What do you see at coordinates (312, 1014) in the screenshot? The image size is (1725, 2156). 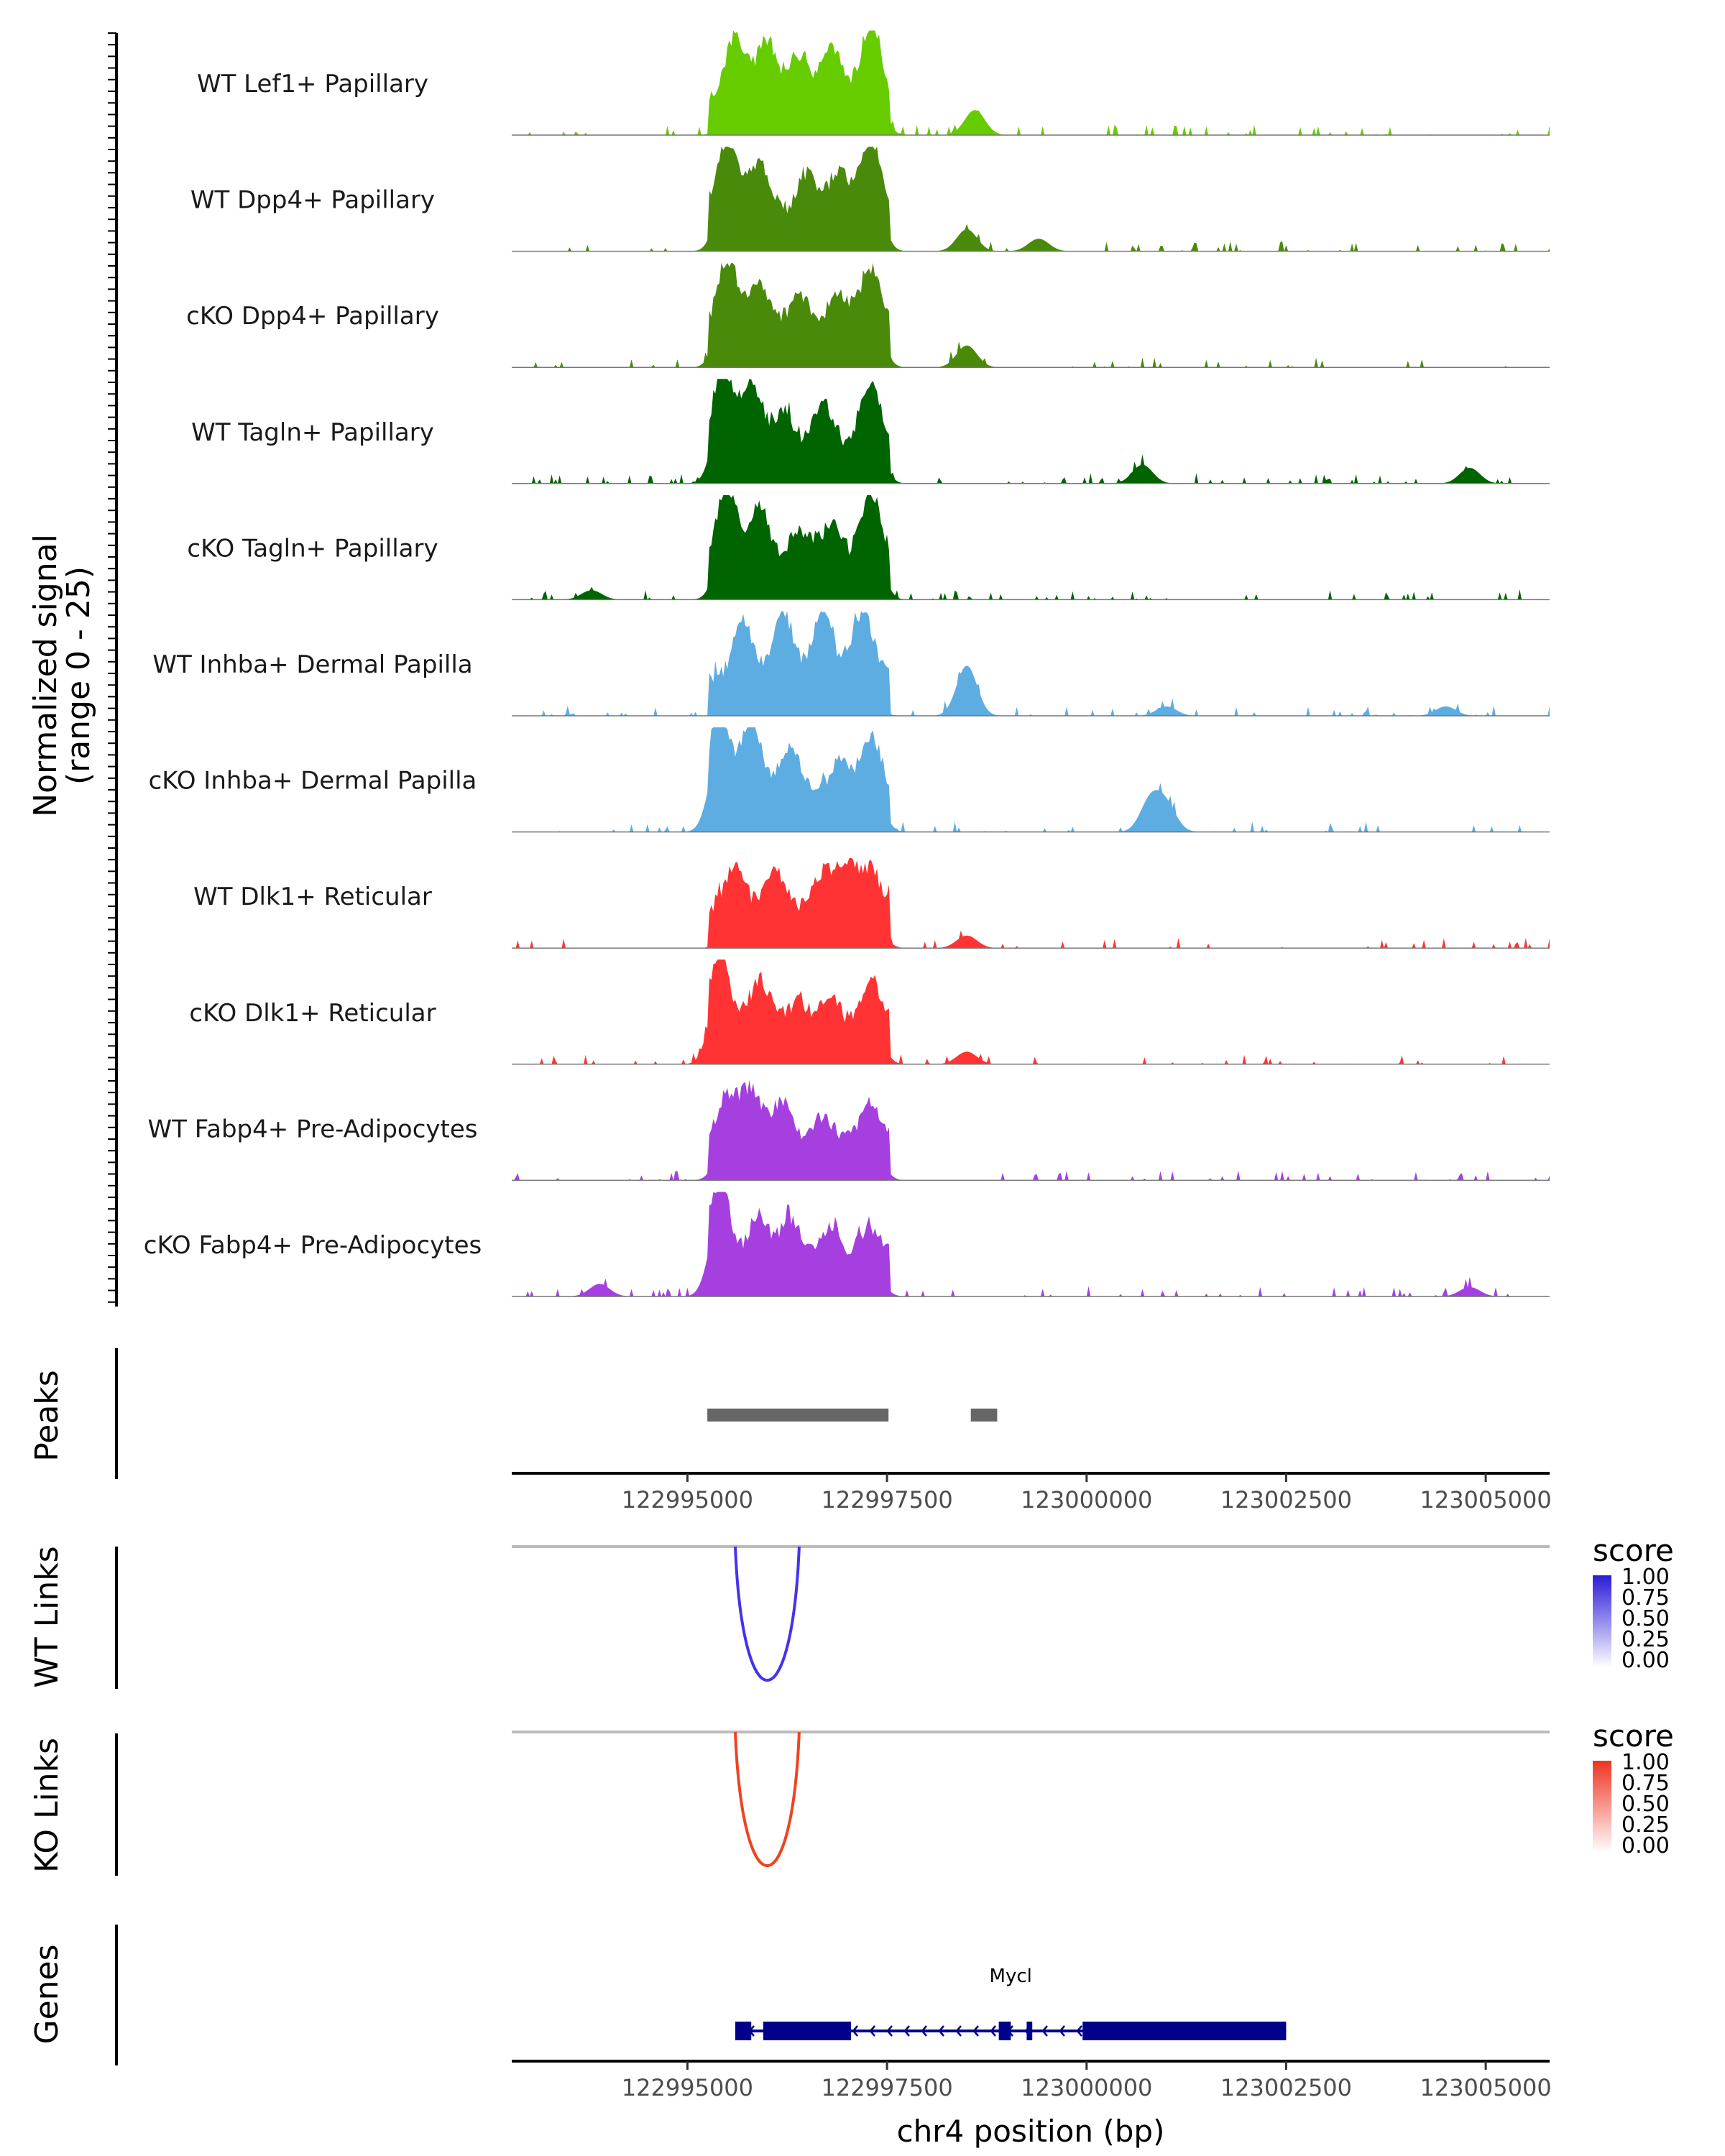 I see `track-label: cKO Dlk1+ Reticular` at bounding box center [312, 1014].